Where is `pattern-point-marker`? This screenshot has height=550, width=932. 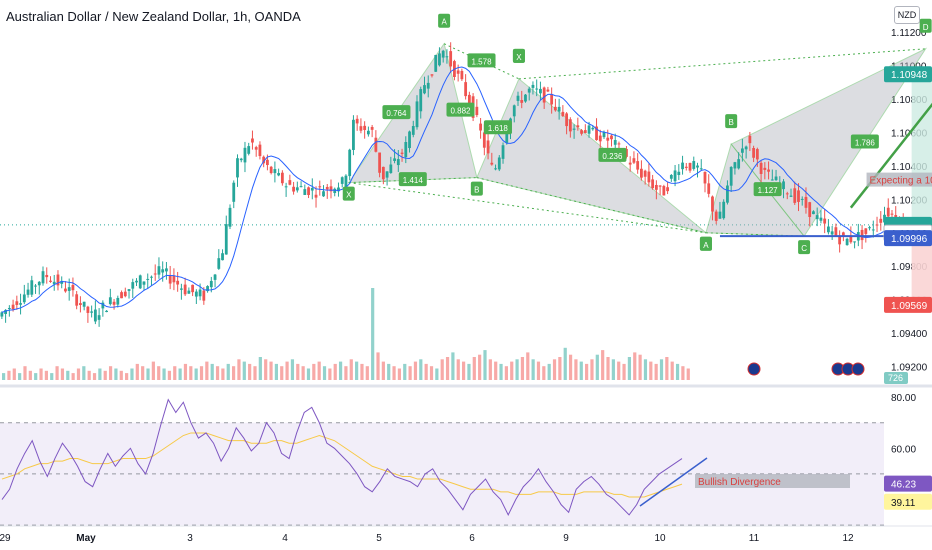 pattern-point-marker is located at coordinates (476, 188).